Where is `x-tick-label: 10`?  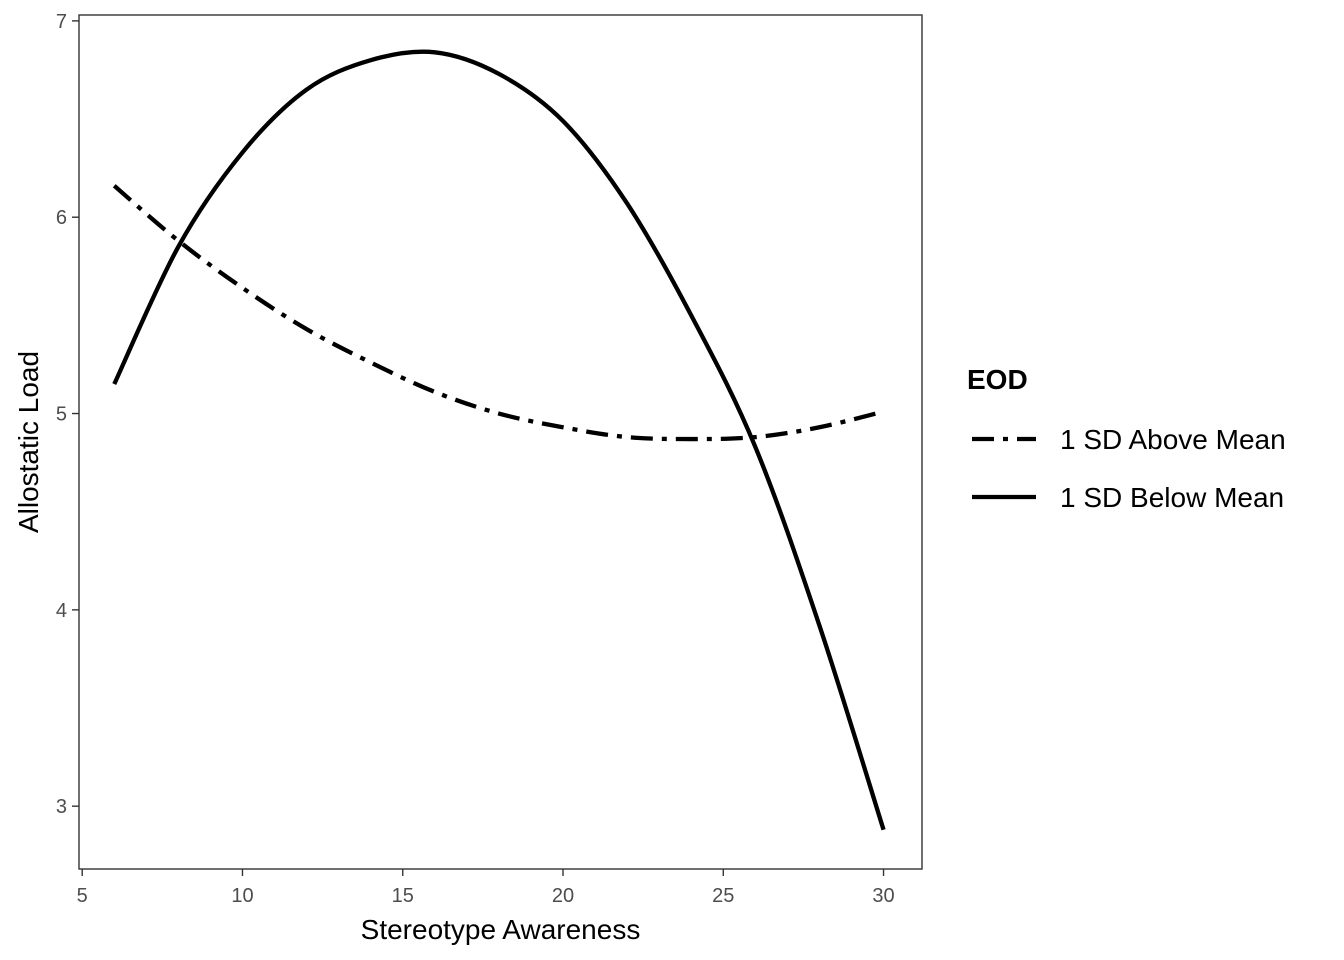 x-tick-label: 10 is located at coordinates (242, 896).